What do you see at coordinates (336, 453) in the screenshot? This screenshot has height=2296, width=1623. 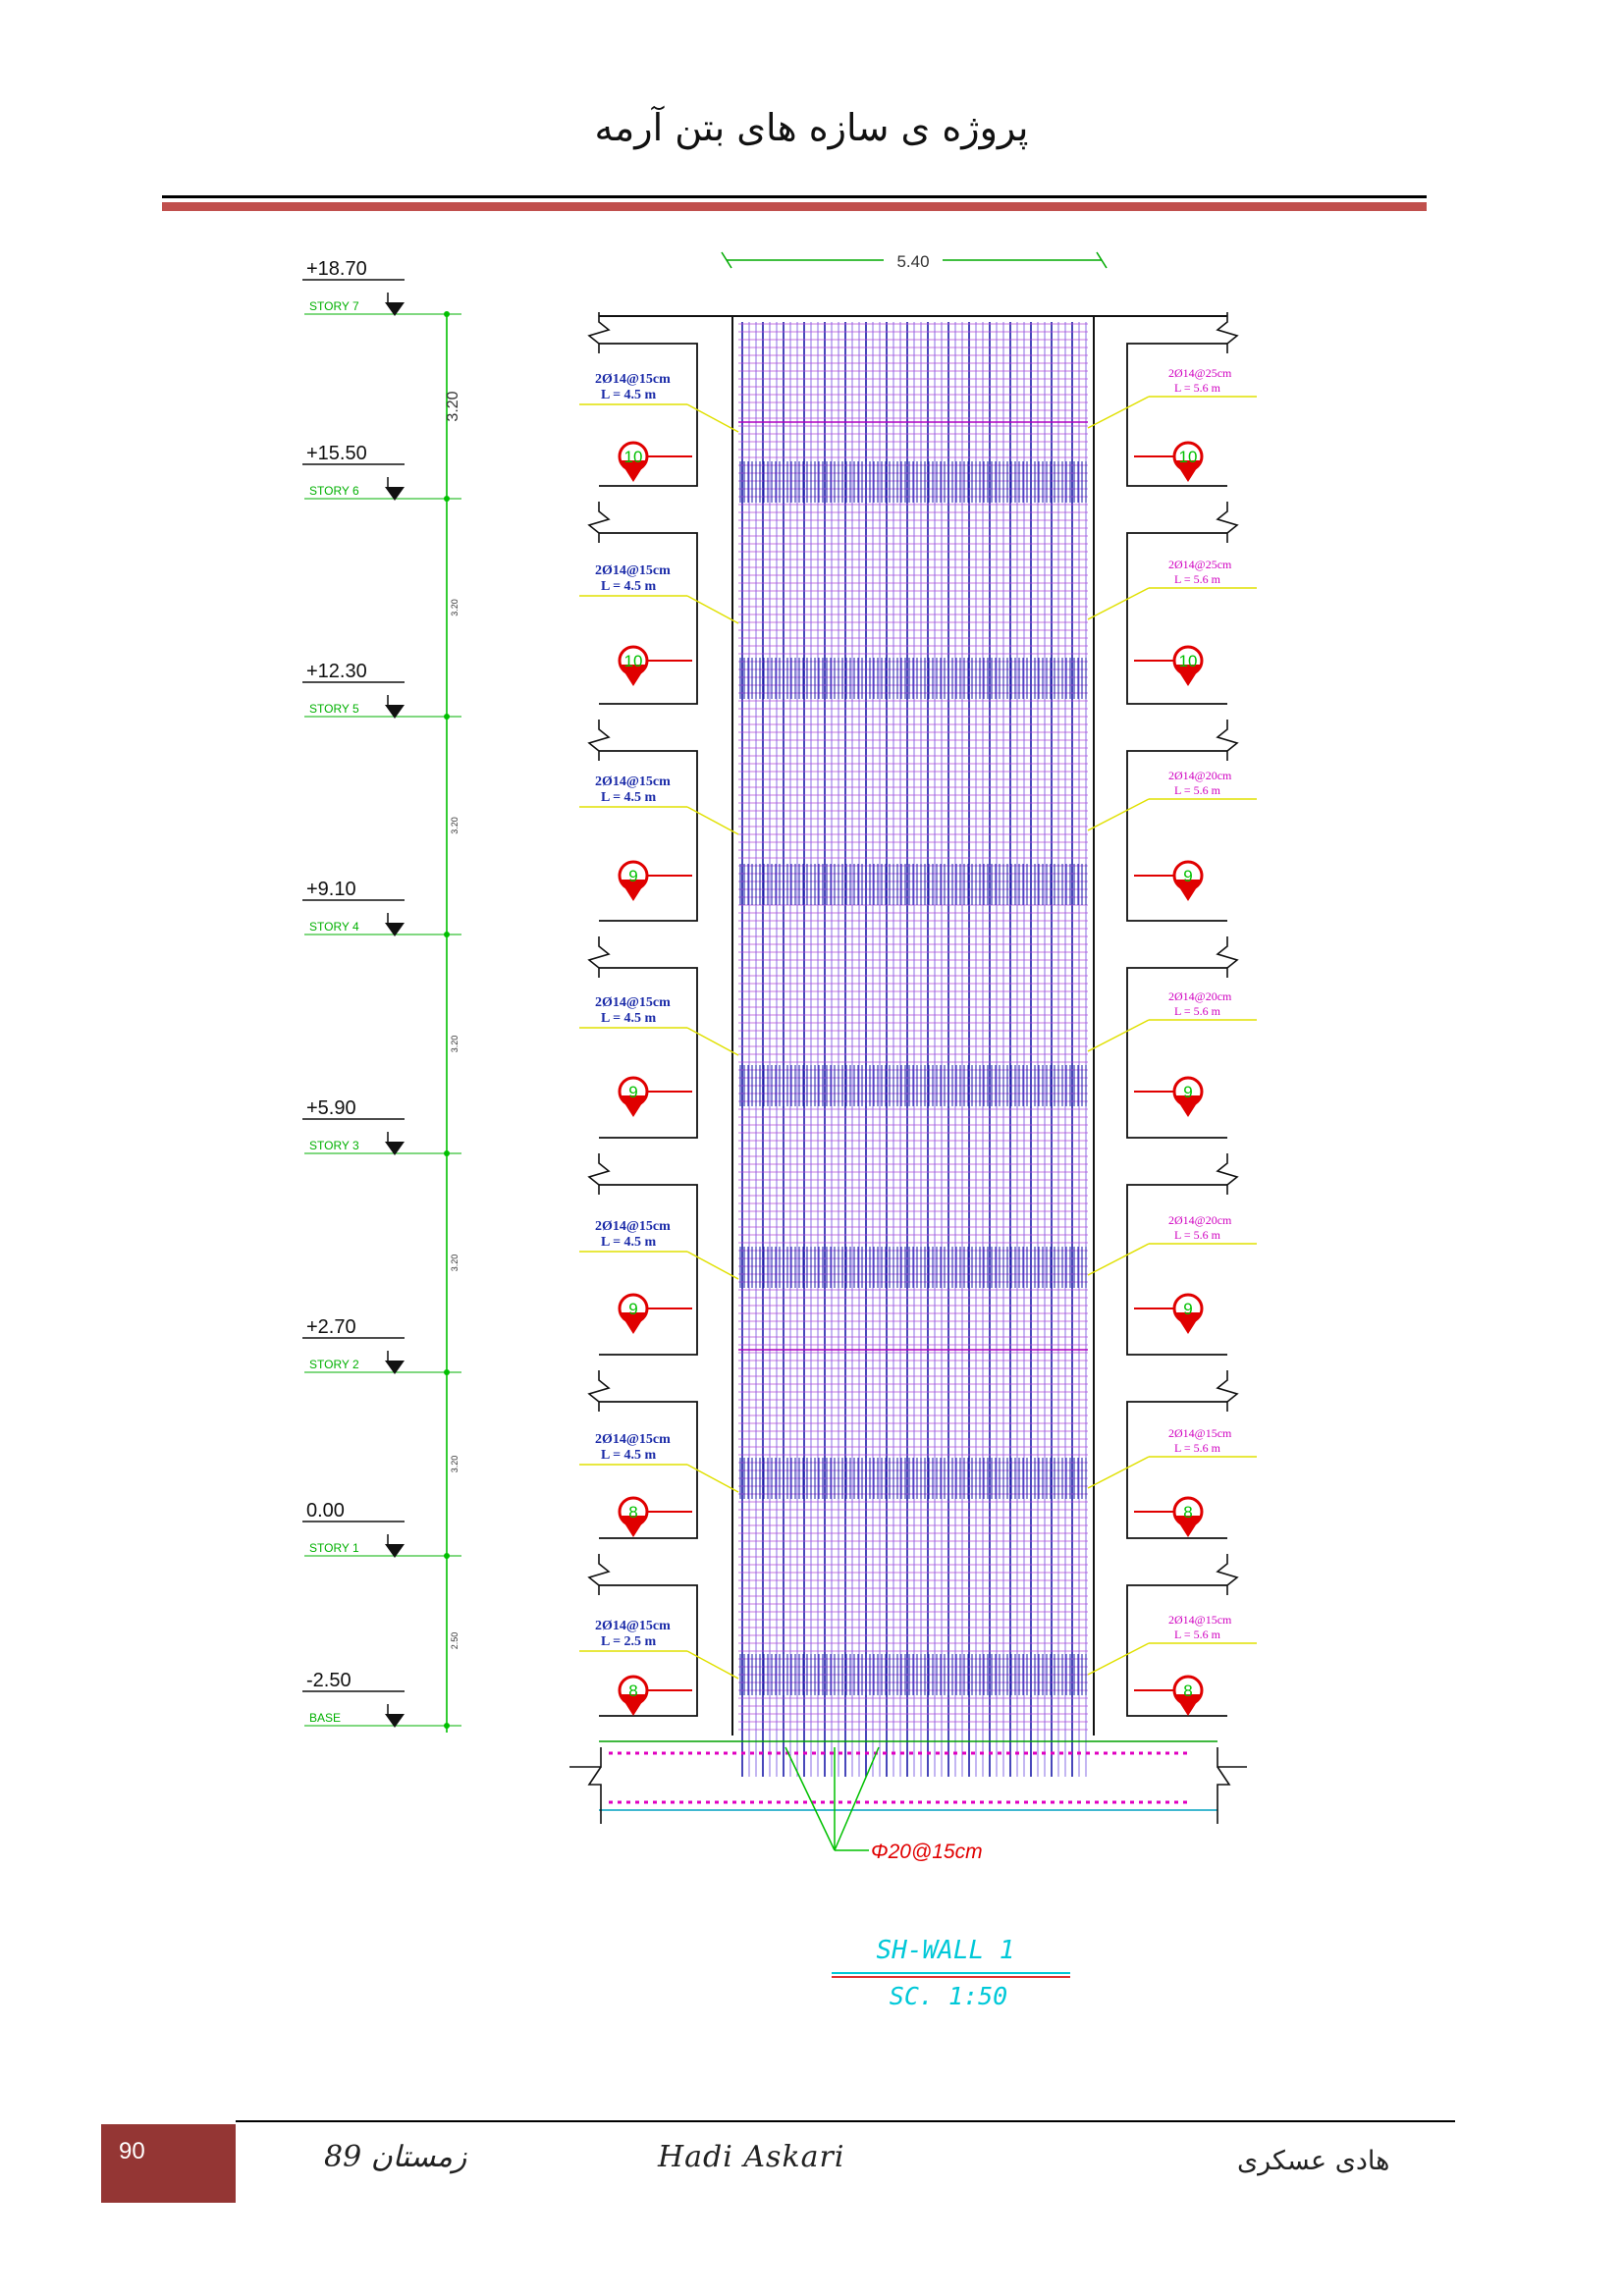 I see `level-elevation: +15.50` at bounding box center [336, 453].